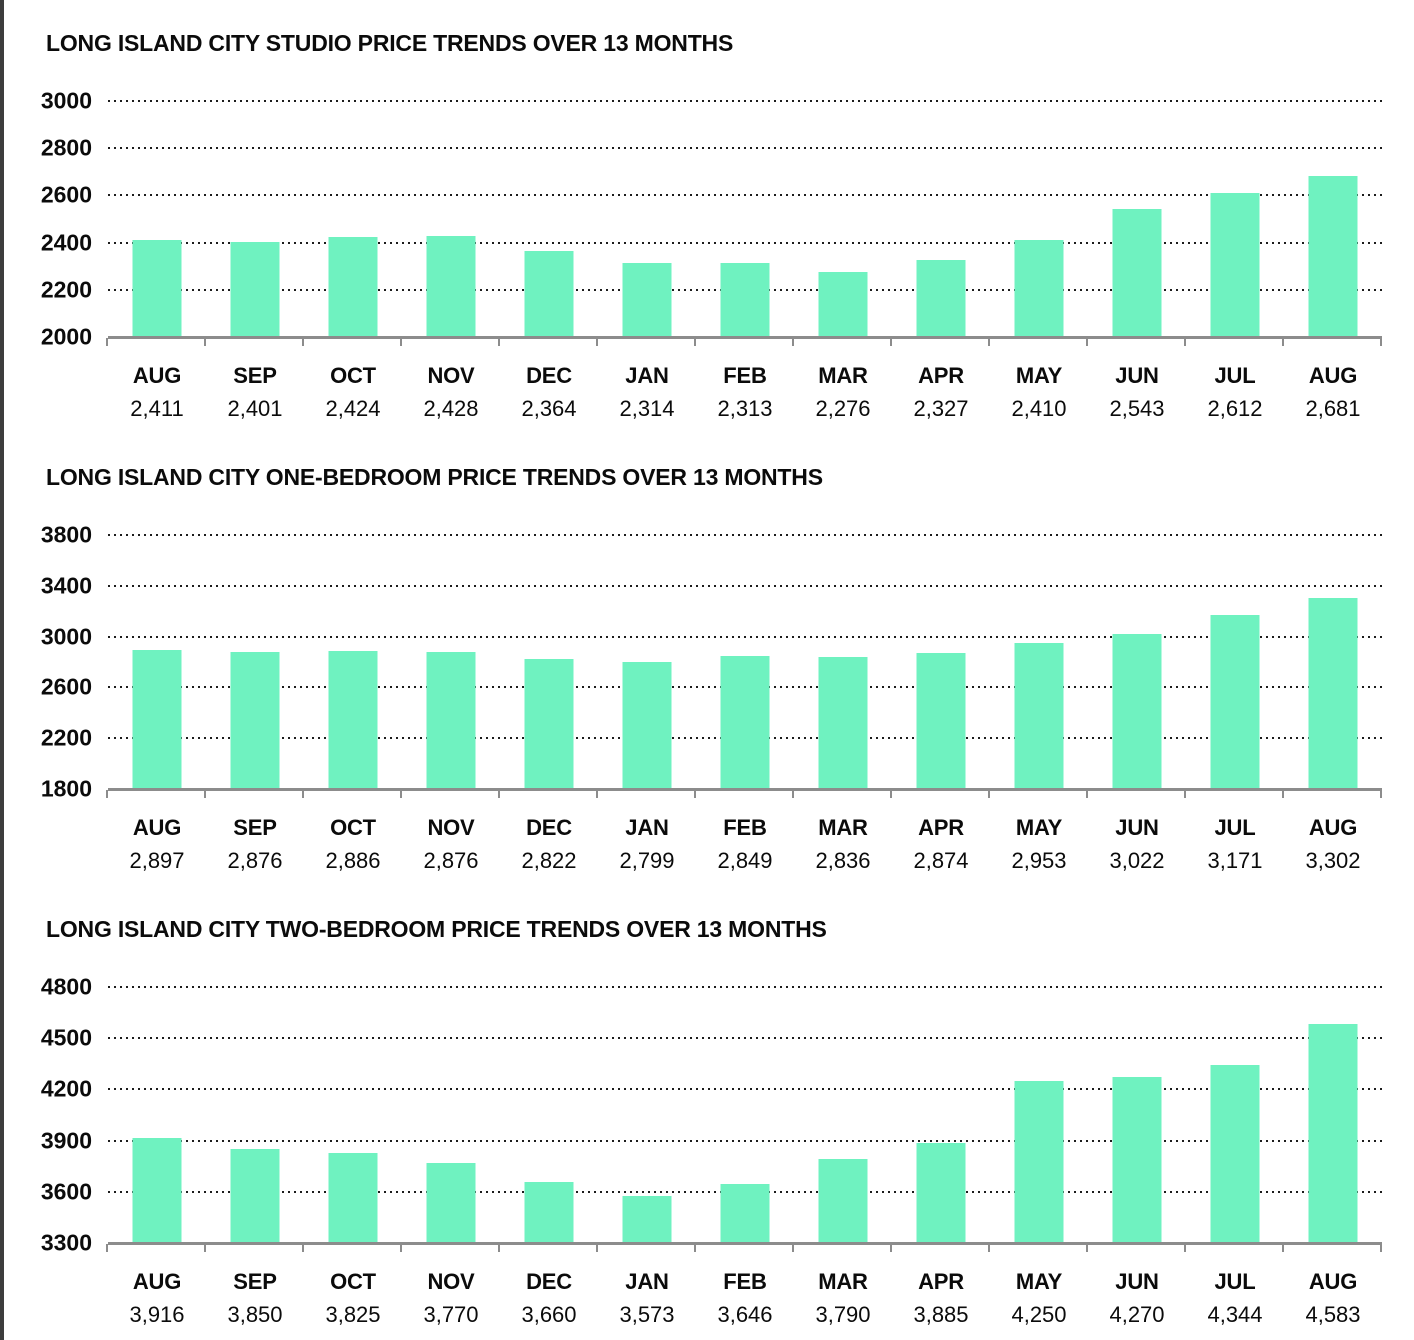 The height and width of the screenshot is (1340, 1414). I want to click on x-label: JAN 3,573, so click(647, 1298).